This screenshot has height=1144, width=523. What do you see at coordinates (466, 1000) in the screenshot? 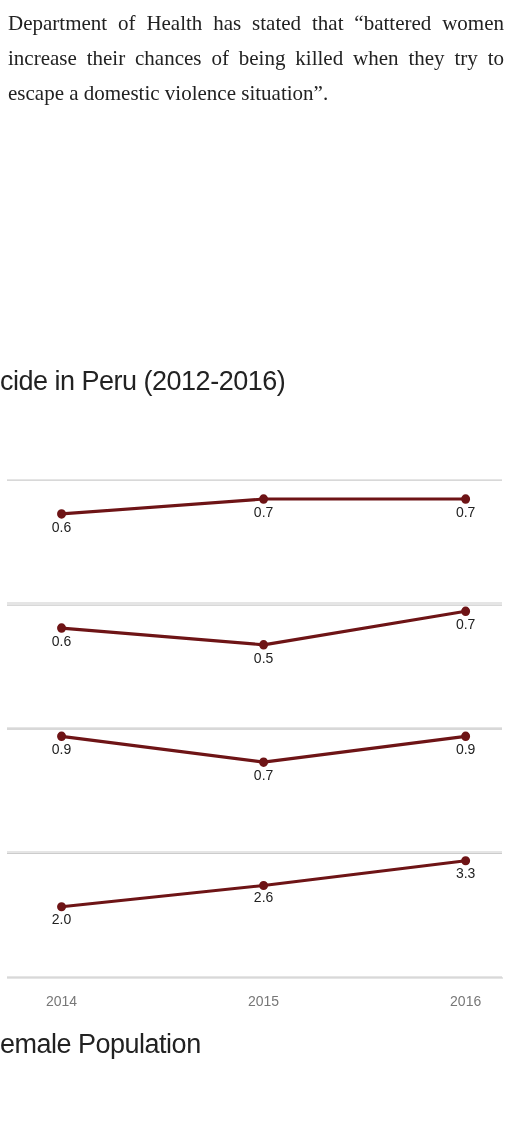
I see `x-tick-label: 2016` at bounding box center [466, 1000].